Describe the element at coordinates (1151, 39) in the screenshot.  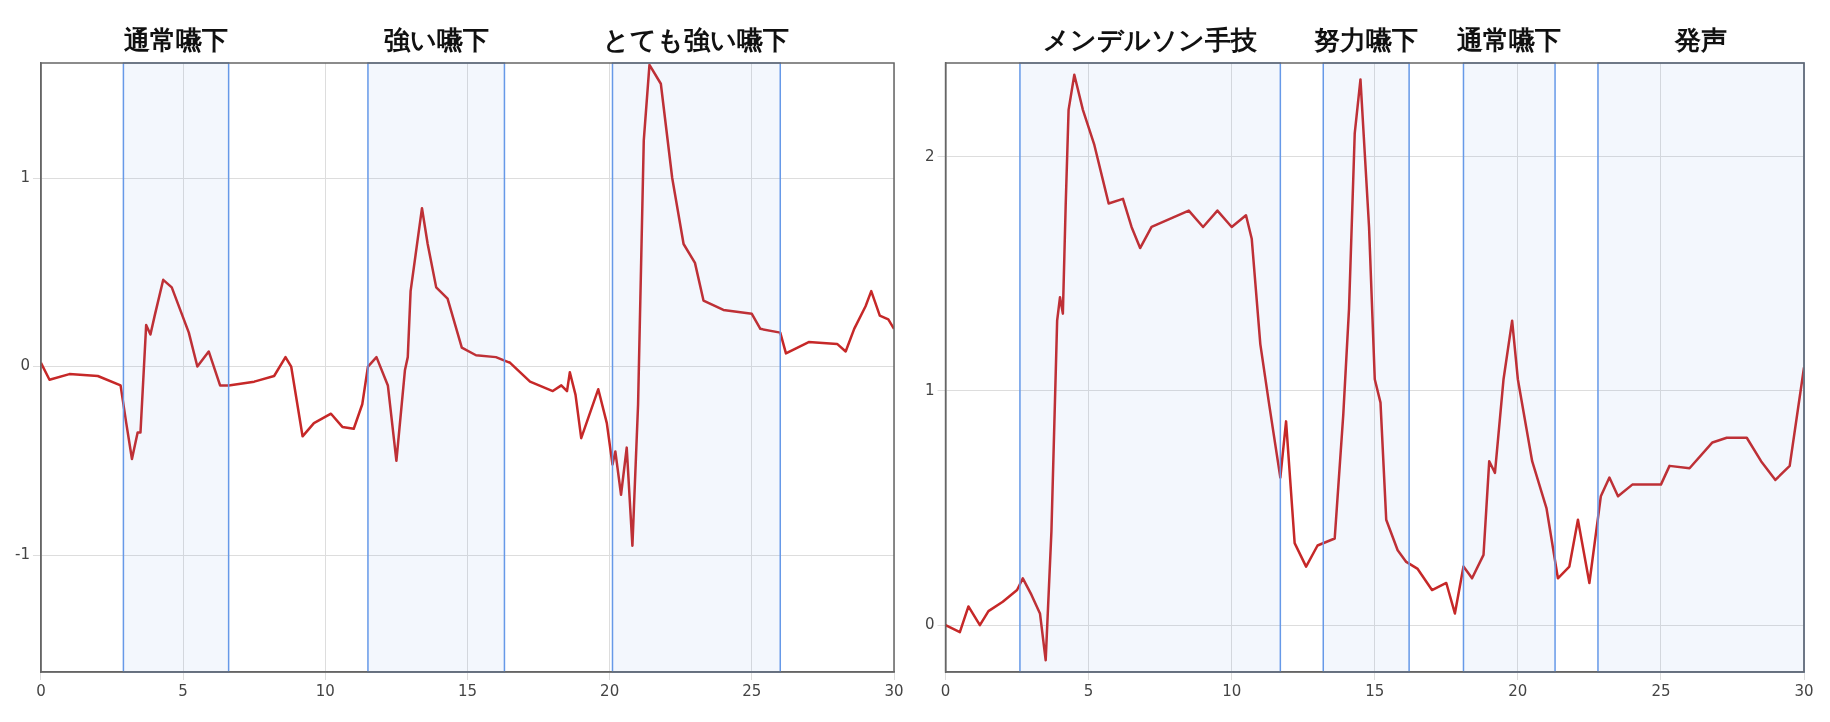
I see `band-label: メンデルソン手技` at that location.